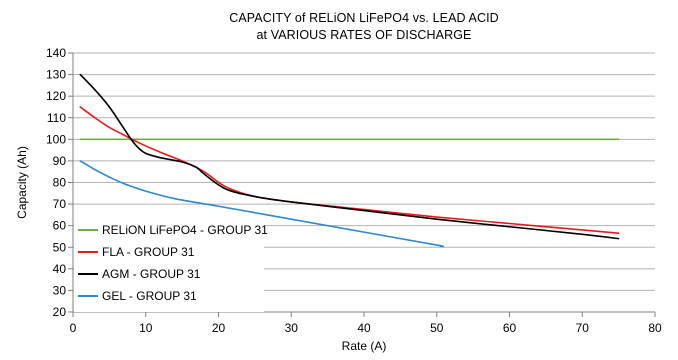 This screenshot has height=360, width=678. What do you see at coordinates (151, 274) in the screenshot?
I see `legend-label-3: AGM - GROUP 31` at bounding box center [151, 274].